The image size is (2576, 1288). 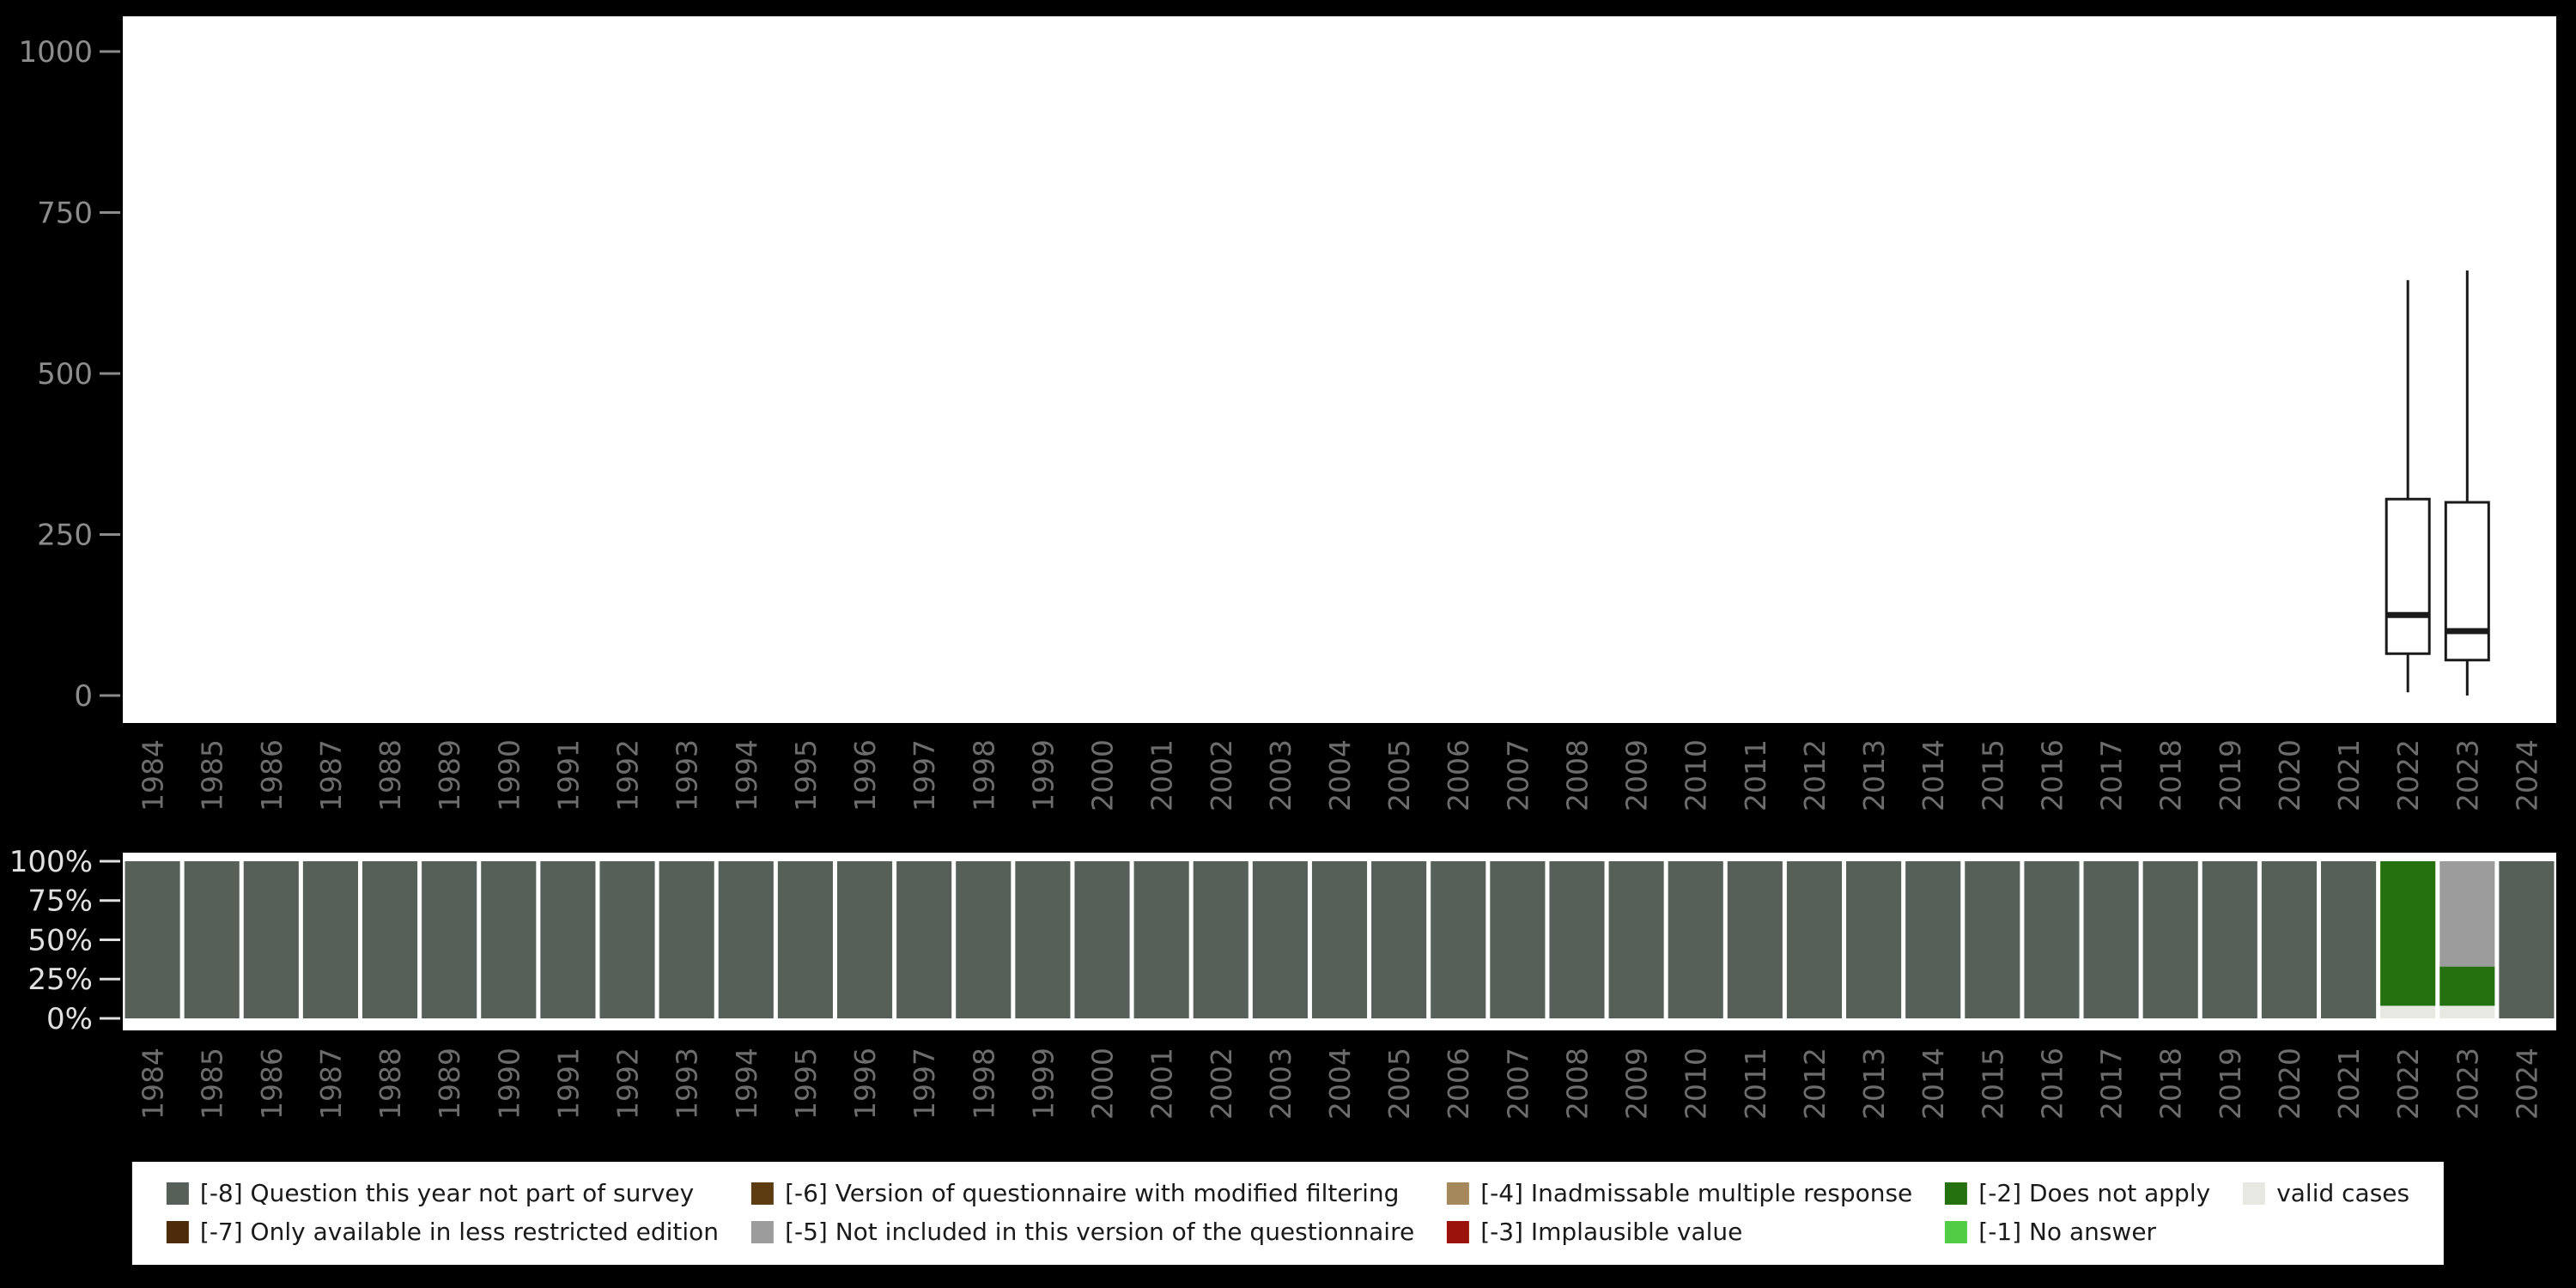 What do you see at coordinates (56, 52) in the screenshot?
I see `y-axis-tick-label: 1000` at bounding box center [56, 52].